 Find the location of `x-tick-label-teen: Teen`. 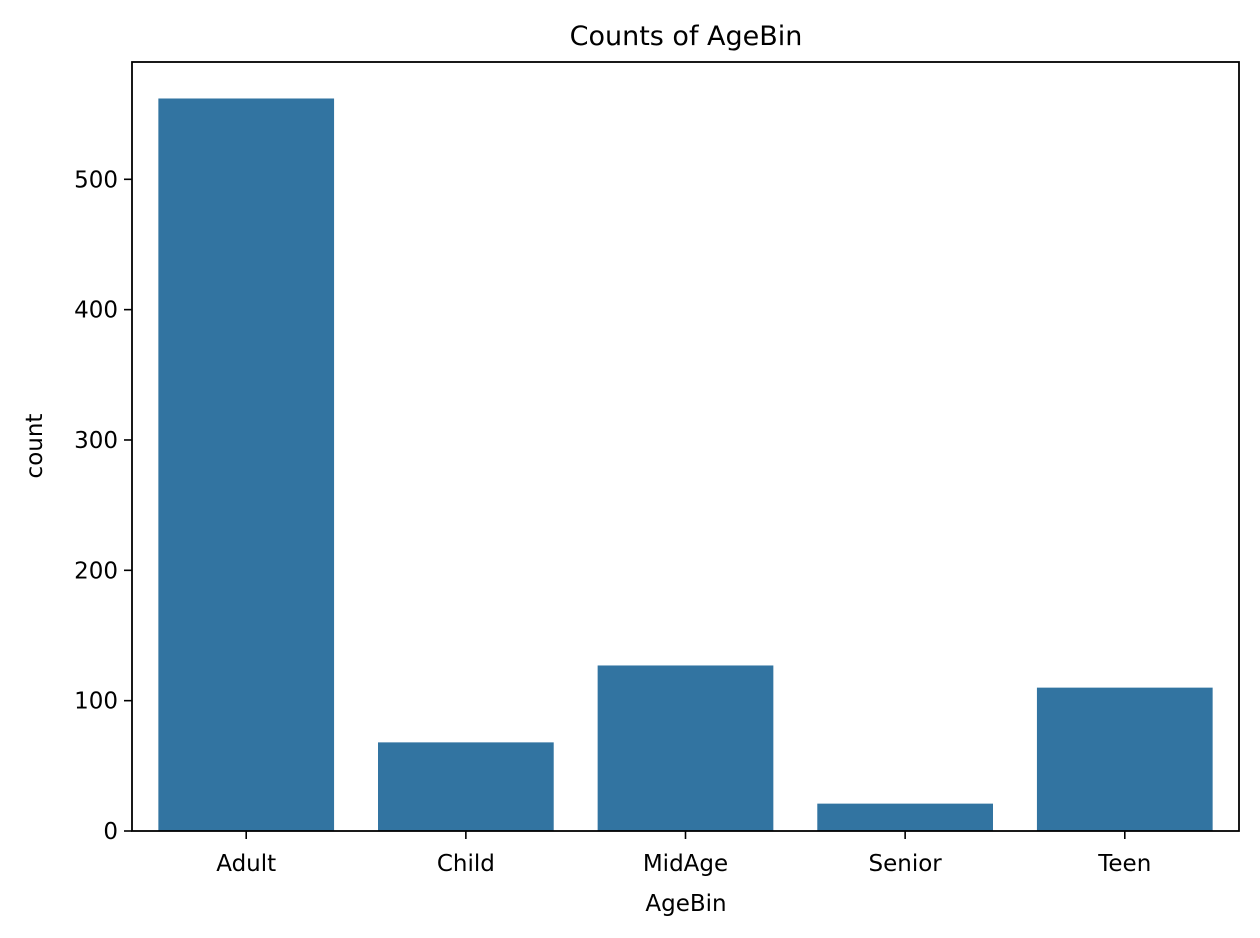

x-tick-label-teen: Teen is located at coordinates (1124, 864).